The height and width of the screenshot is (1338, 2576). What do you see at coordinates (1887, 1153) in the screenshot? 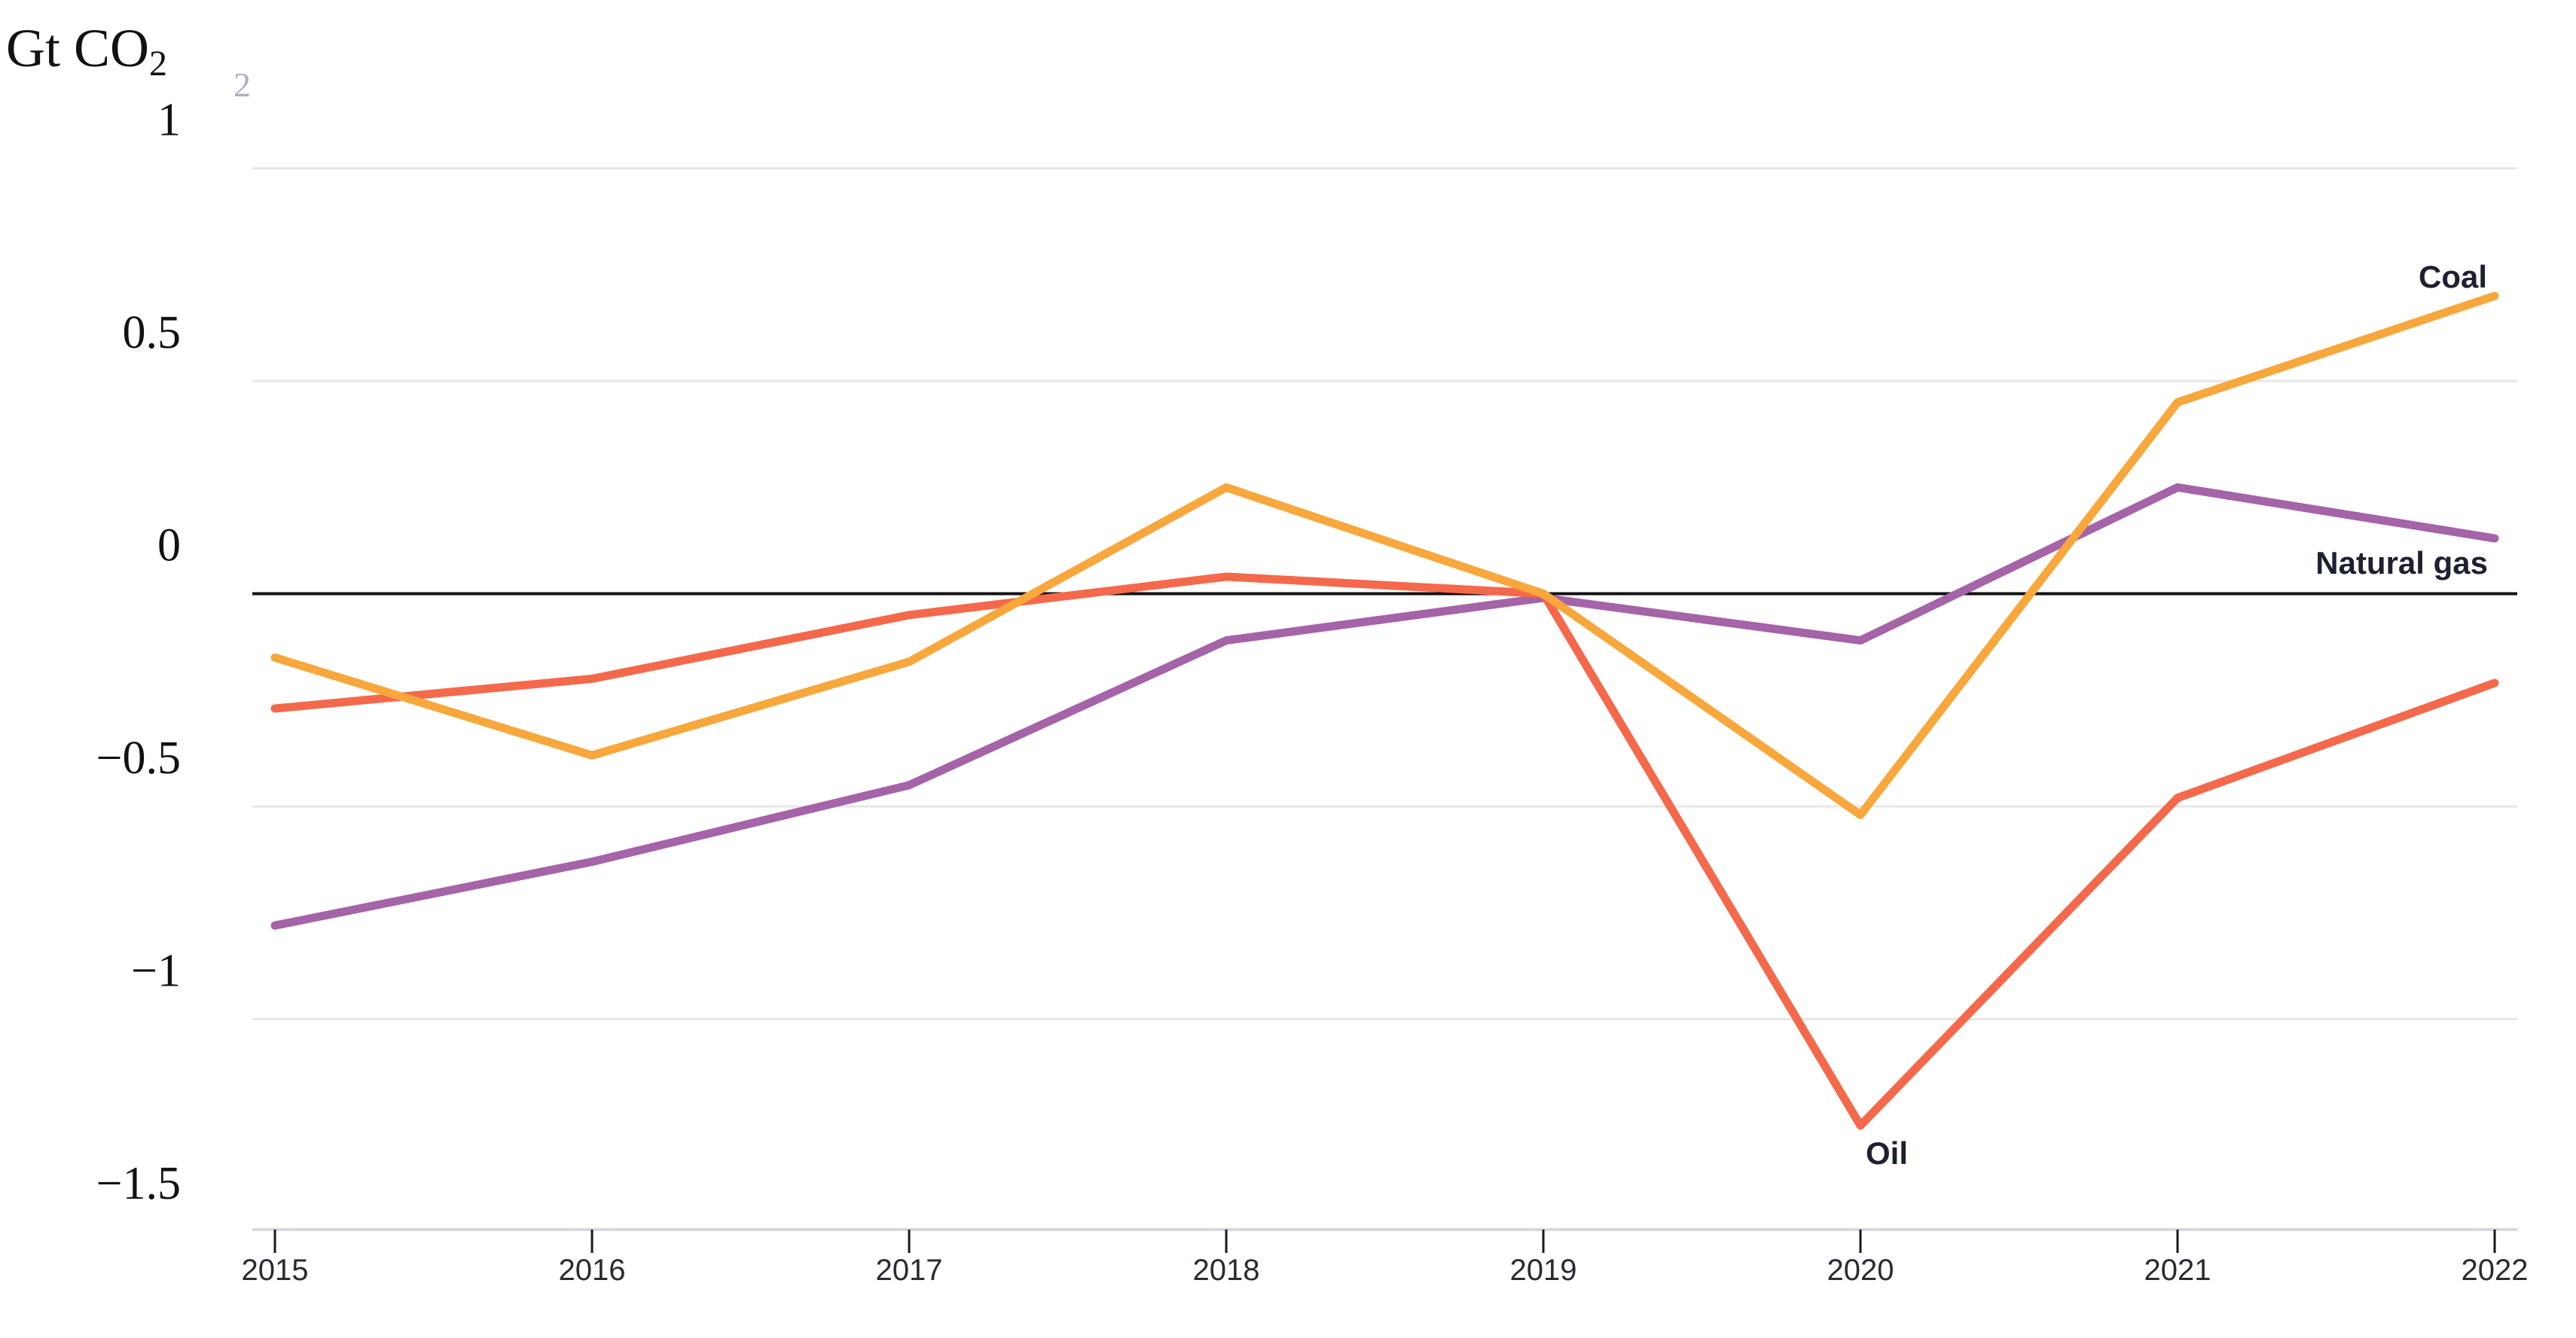
I see `series-label-oil: Oil` at bounding box center [1887, 1153].